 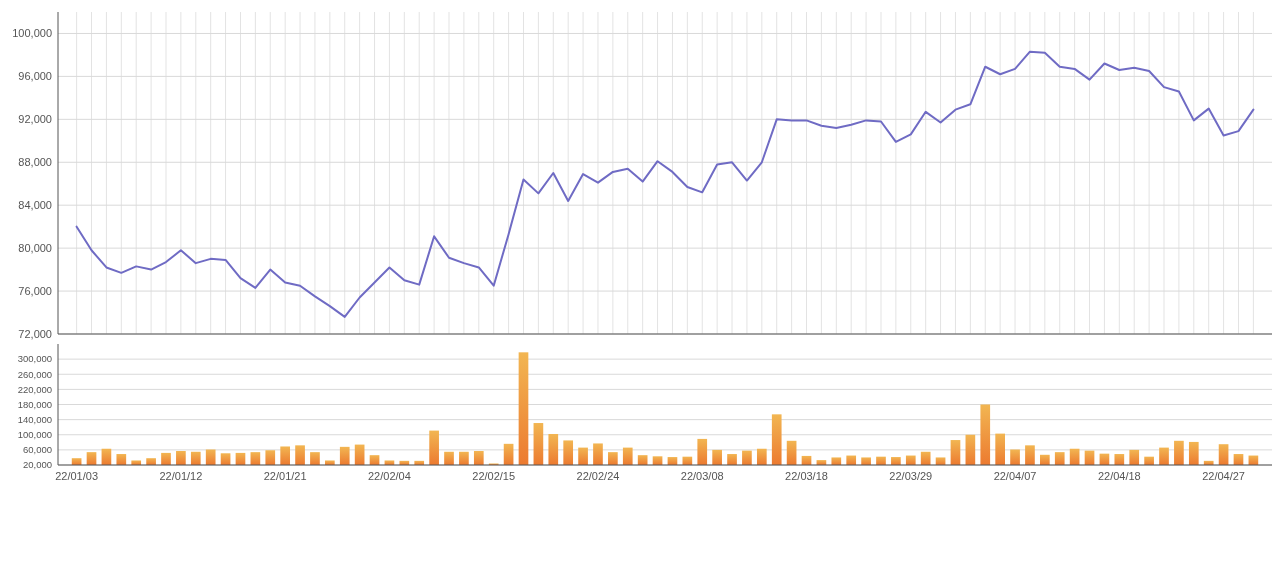 What do you see at coordinates (34, 389) in the screenshot?
I see `y-tick-label: 220,000` at bounding box center [34, 389].